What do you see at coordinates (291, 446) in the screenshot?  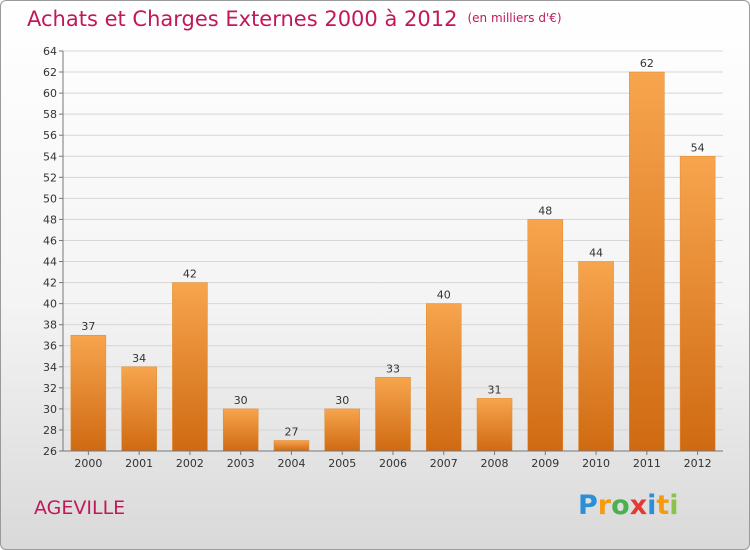 I see `bar-2004` at bounding box center [291, 446].